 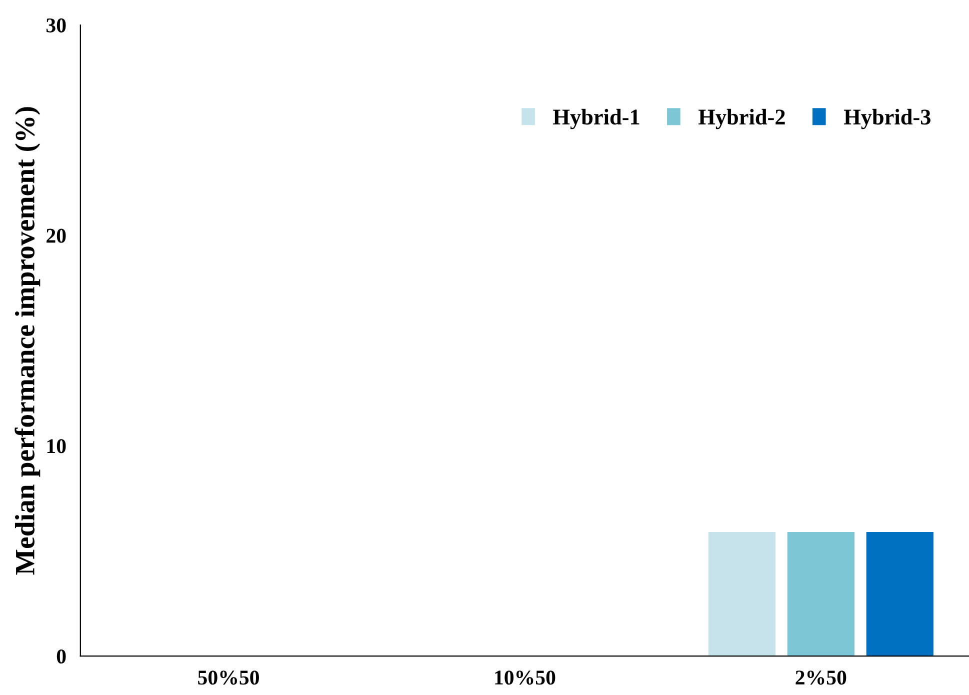 What do you see at coordinates (27, 341) in the screenshot?
I see `y-axis-title: Median performance improvement (%)` at bounding box center [27, 341].